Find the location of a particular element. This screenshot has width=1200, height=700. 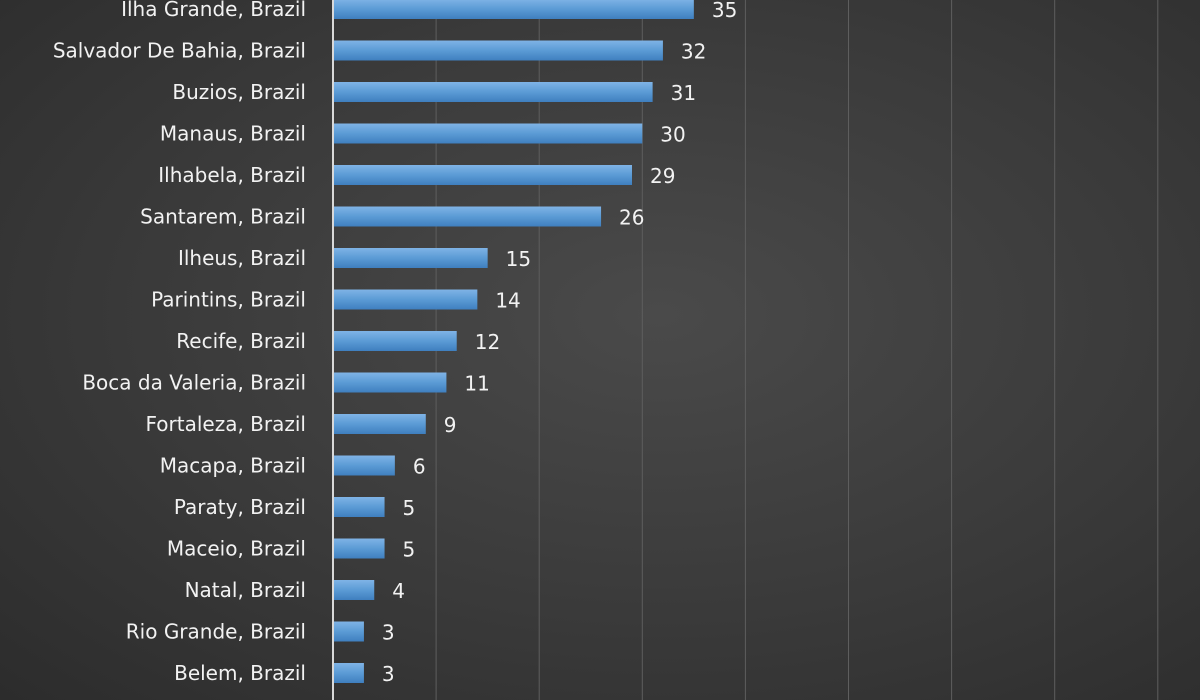

category-label: Rio Grande, Brazil is located at coordinates (216, 632).